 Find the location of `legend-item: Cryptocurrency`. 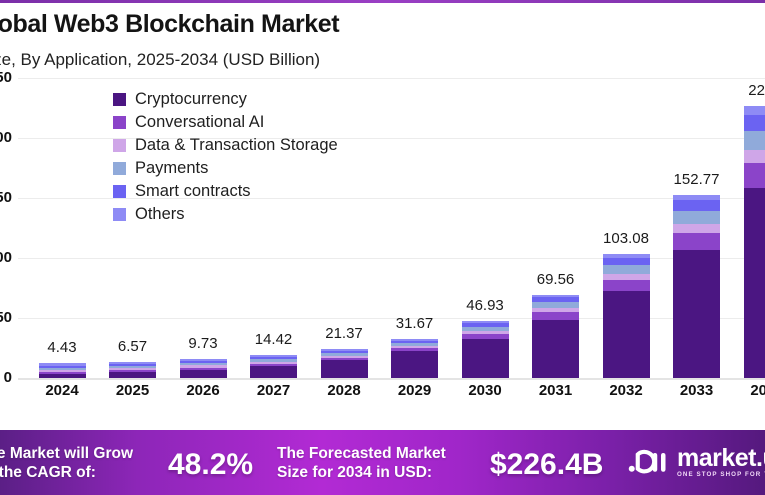

legend-item: Cryptocurrency is located at coordinates (225, 99).